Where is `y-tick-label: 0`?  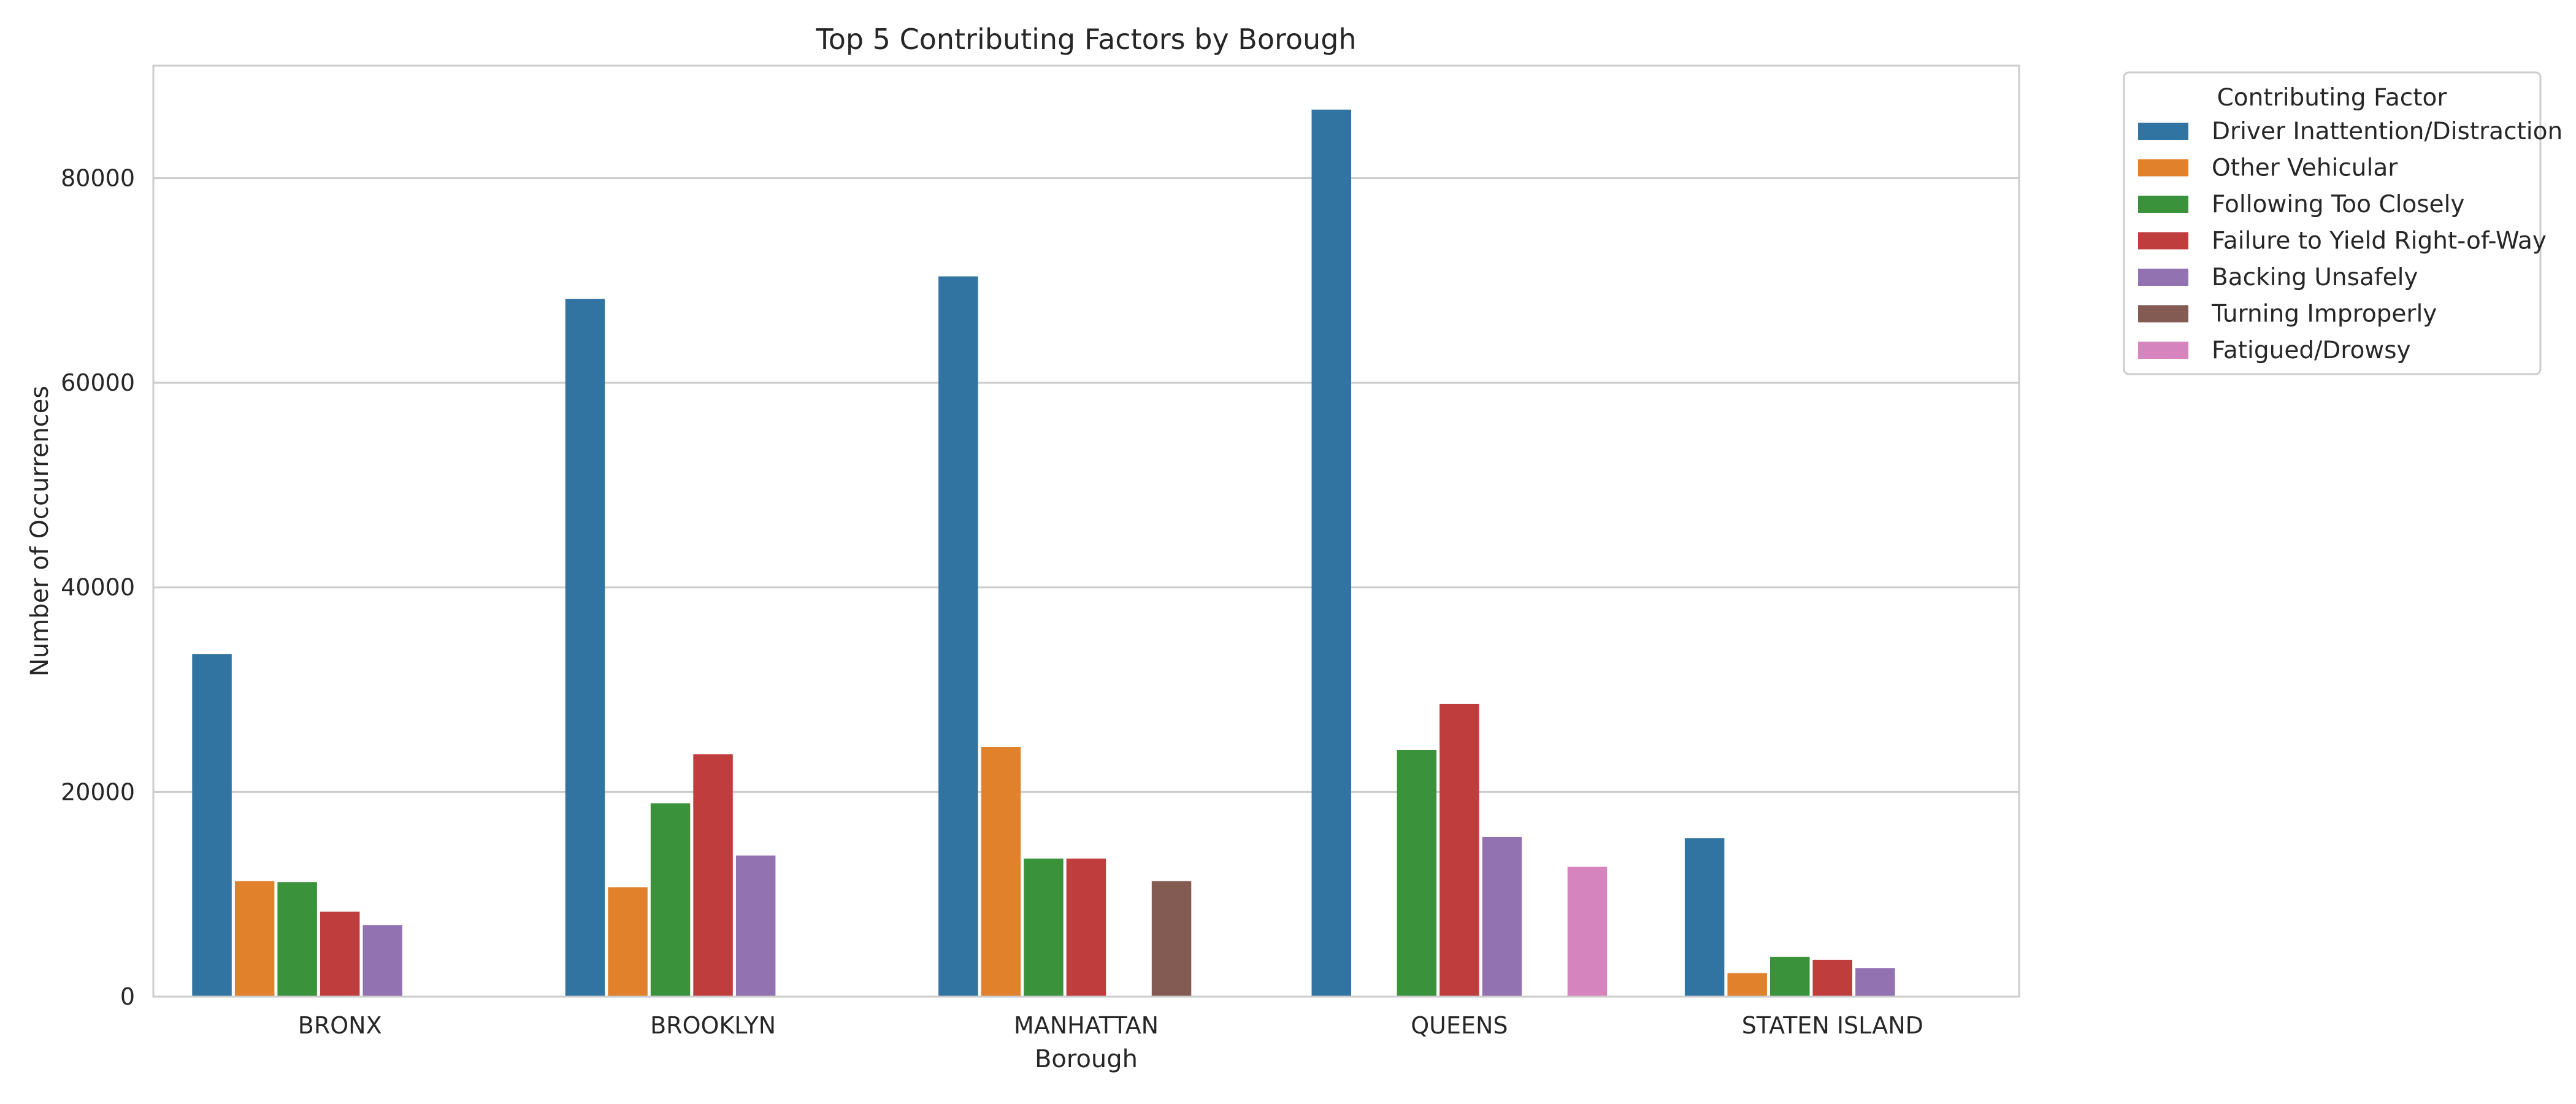 y-tick-label: 0 is located at coordinates (127, 996).